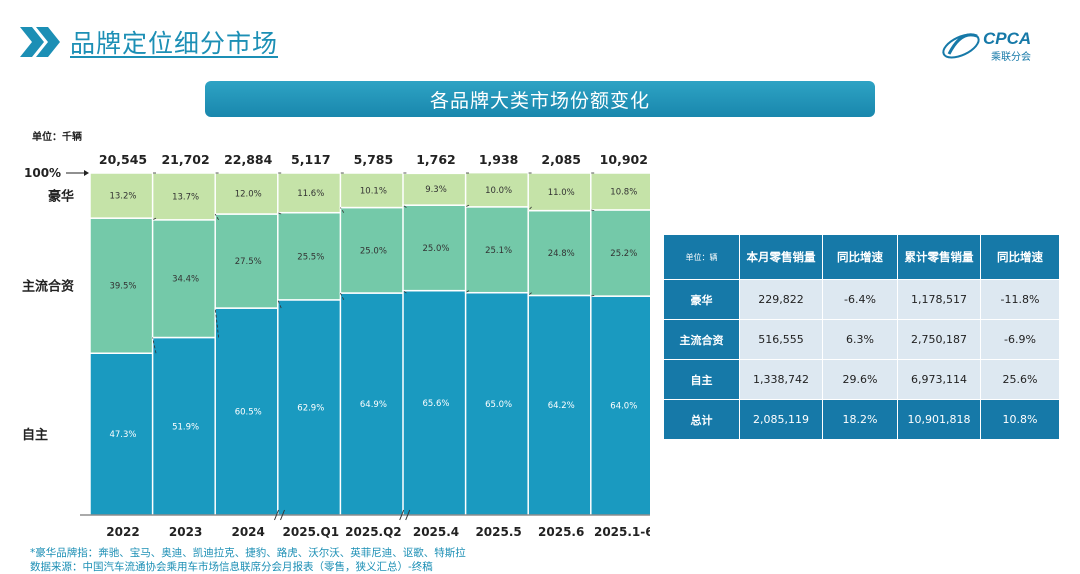 This screenshot has width=1080, height=574. Describe the element at coordinates (185, 159) in the screenshot. I see `total-label: 21,702` at that location.